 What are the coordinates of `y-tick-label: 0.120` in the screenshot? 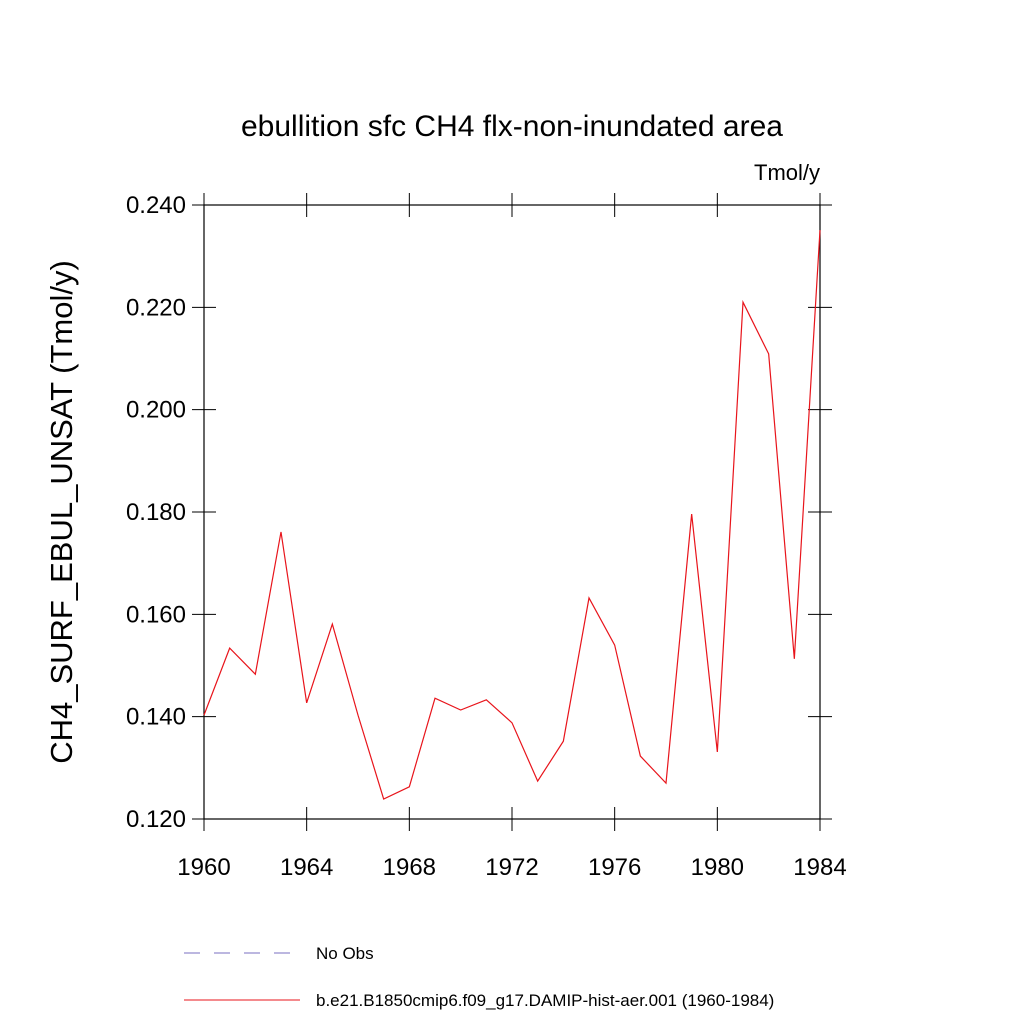 It's located at (156, 819).